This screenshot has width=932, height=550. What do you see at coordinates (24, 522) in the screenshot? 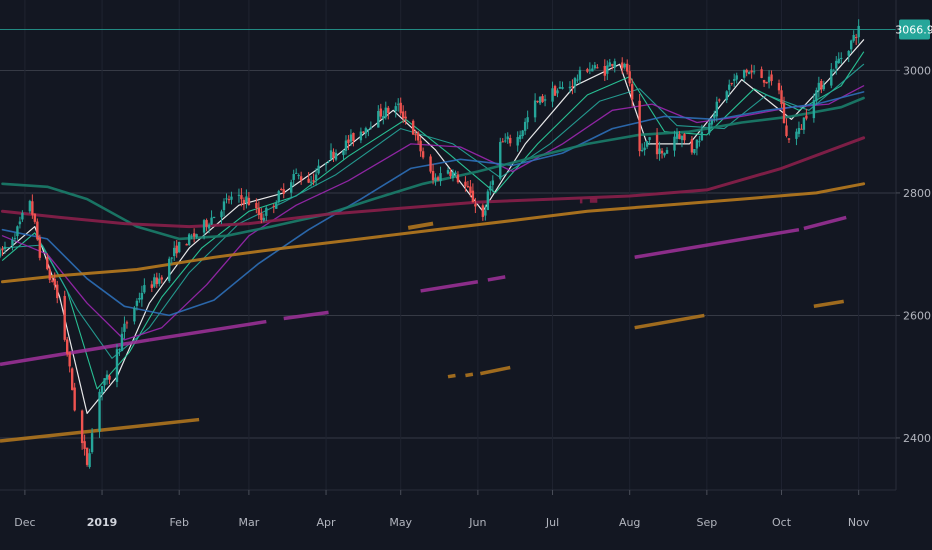
I see `x-tick-label: Dec` at bounding box center [24, 522].